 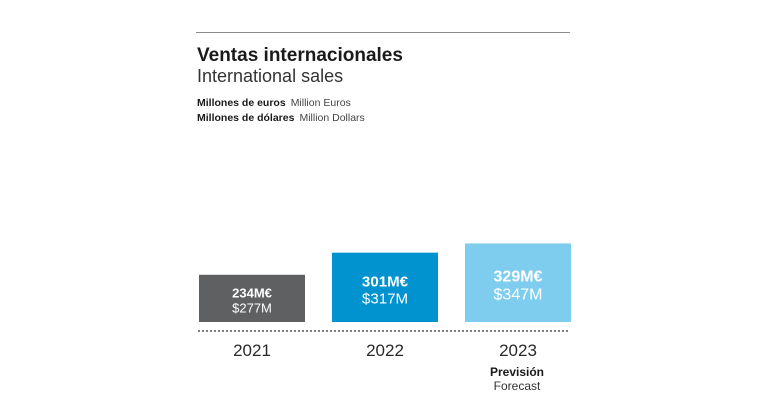 What do you see at coordinates (332, 118) in the screenshot?
I see `unit-usd-en: Million Dollars` at bounding box center [332, 118].